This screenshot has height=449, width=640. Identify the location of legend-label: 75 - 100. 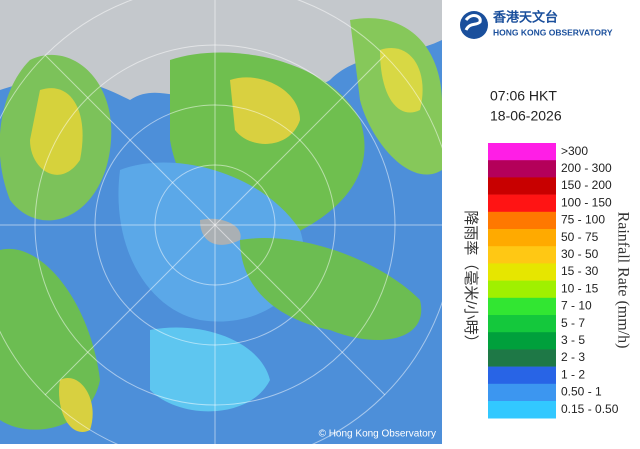
(583, 220).